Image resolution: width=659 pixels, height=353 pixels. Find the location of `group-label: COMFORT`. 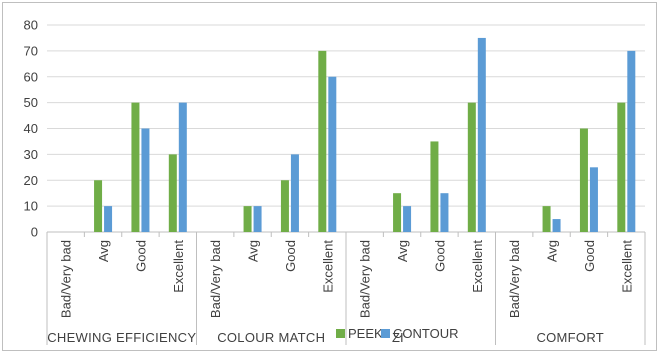

group-label: COMFORT is located at coordinates (570, 337).